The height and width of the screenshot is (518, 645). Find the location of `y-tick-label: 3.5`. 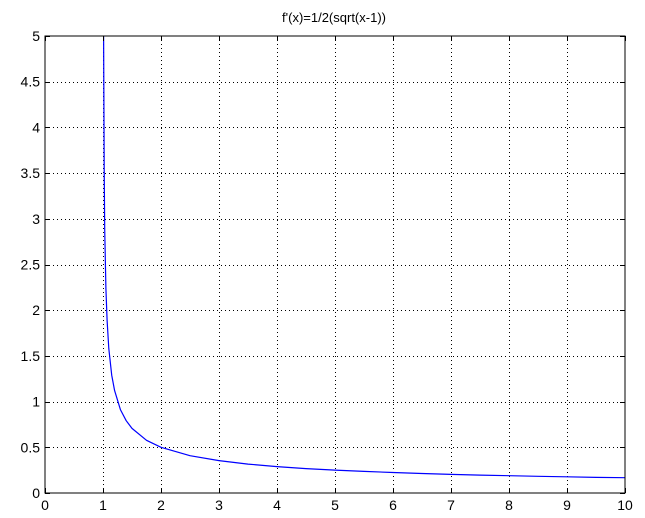

y-tick-label: 3.5 is located at coordinates (31, 173).